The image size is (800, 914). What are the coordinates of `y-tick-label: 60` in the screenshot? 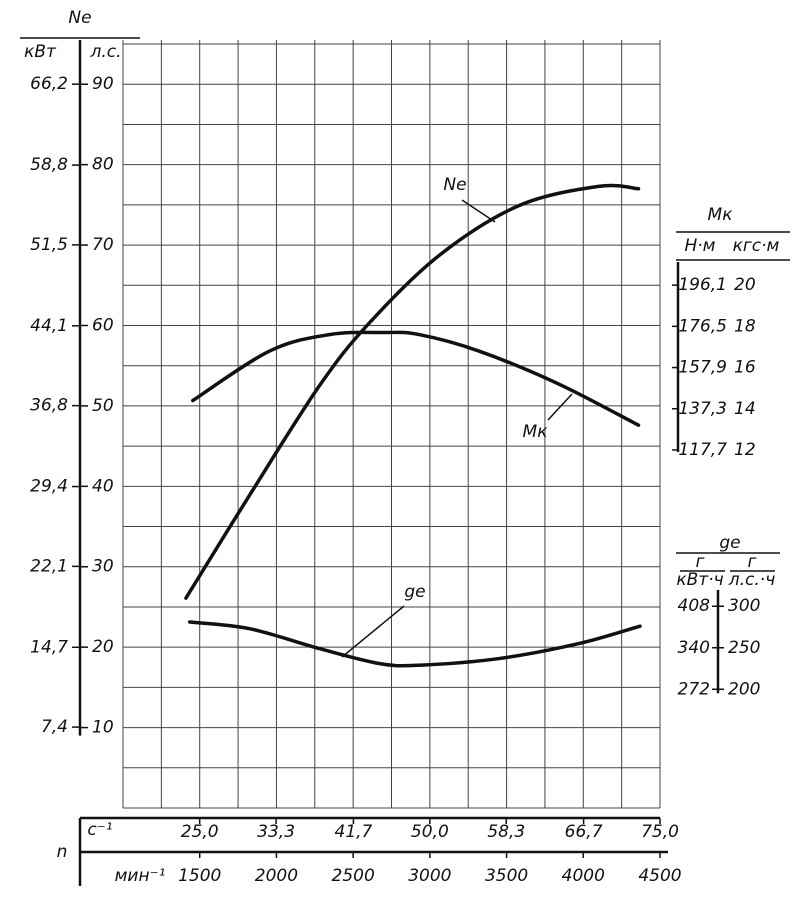 It's located at (103, 325).